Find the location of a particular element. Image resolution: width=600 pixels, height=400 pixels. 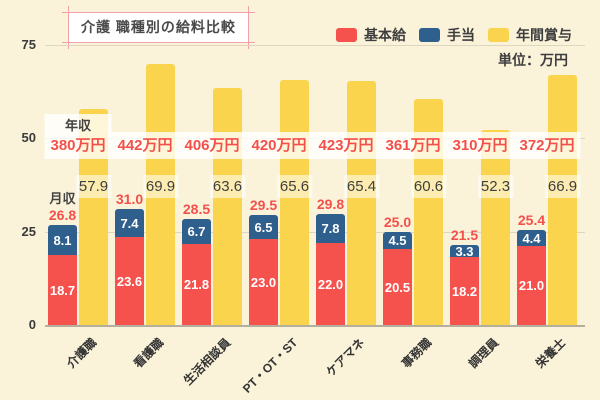

bonus-value-label: 63.6 is located at coordinates (227, 186).